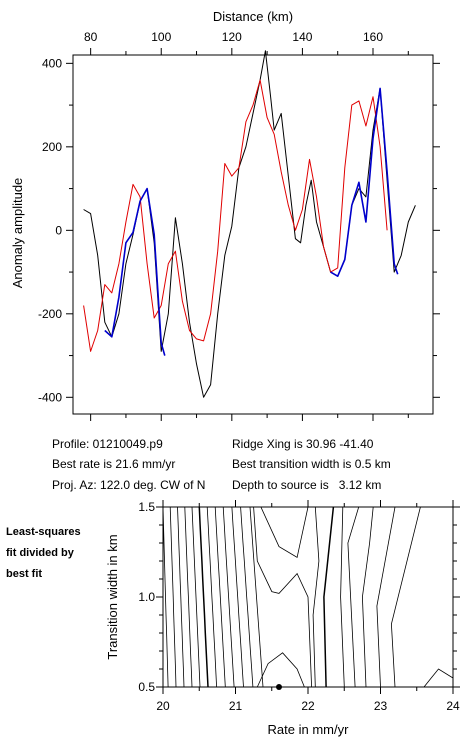 The height and width of the screenshot is (745, 467). What do you see at coordinates (43, 532) in the screenshot?
I see `side-note-line: Least-squares` at bounding box center [43, 532].